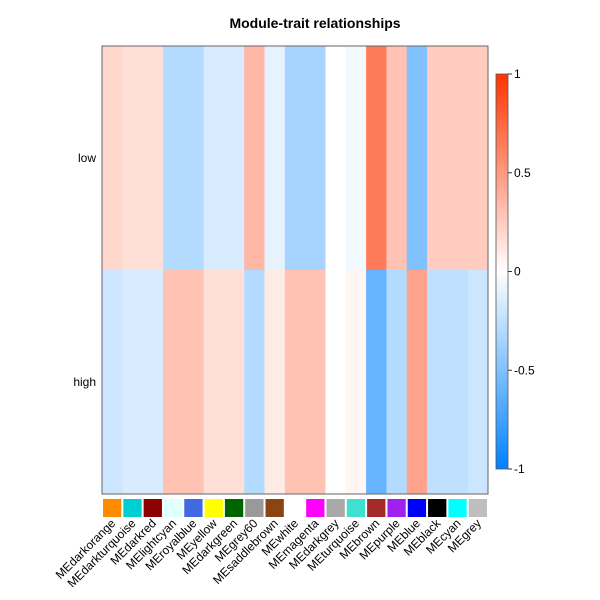  Describe the element at coordinates (314, 23) in the screenshot. I see `chart-title: Module-trait relationships` at that location.